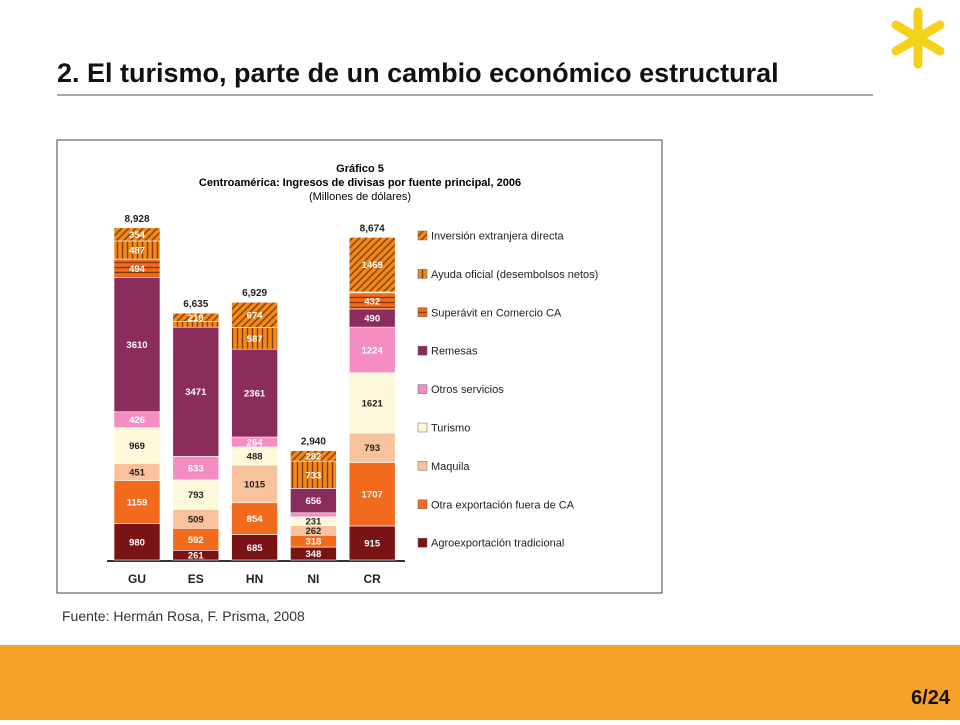  I want to click on value-label: 219, so click(196, 318).